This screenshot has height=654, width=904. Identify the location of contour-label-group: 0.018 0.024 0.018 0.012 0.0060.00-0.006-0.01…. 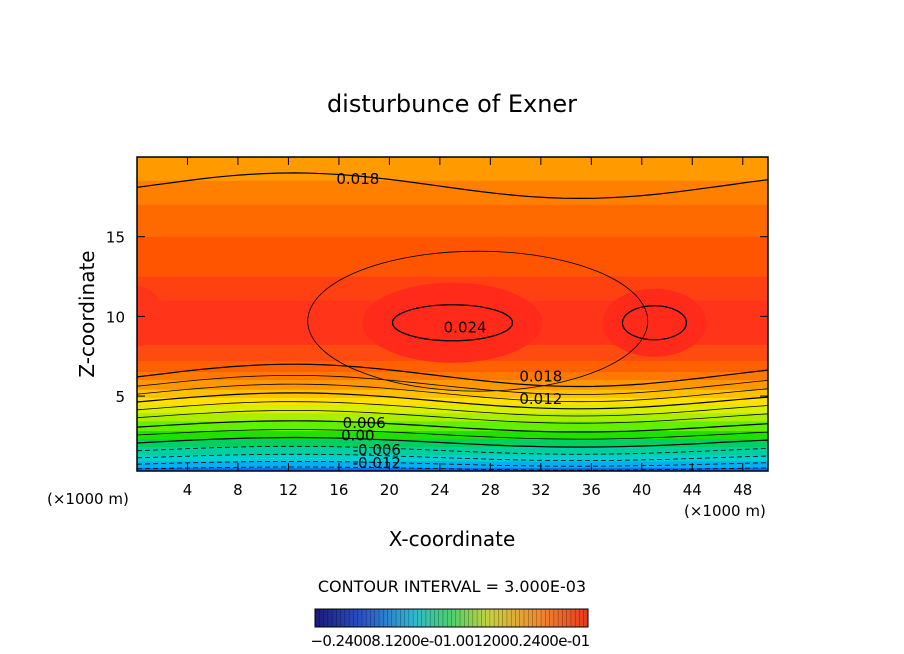
(449, 321).